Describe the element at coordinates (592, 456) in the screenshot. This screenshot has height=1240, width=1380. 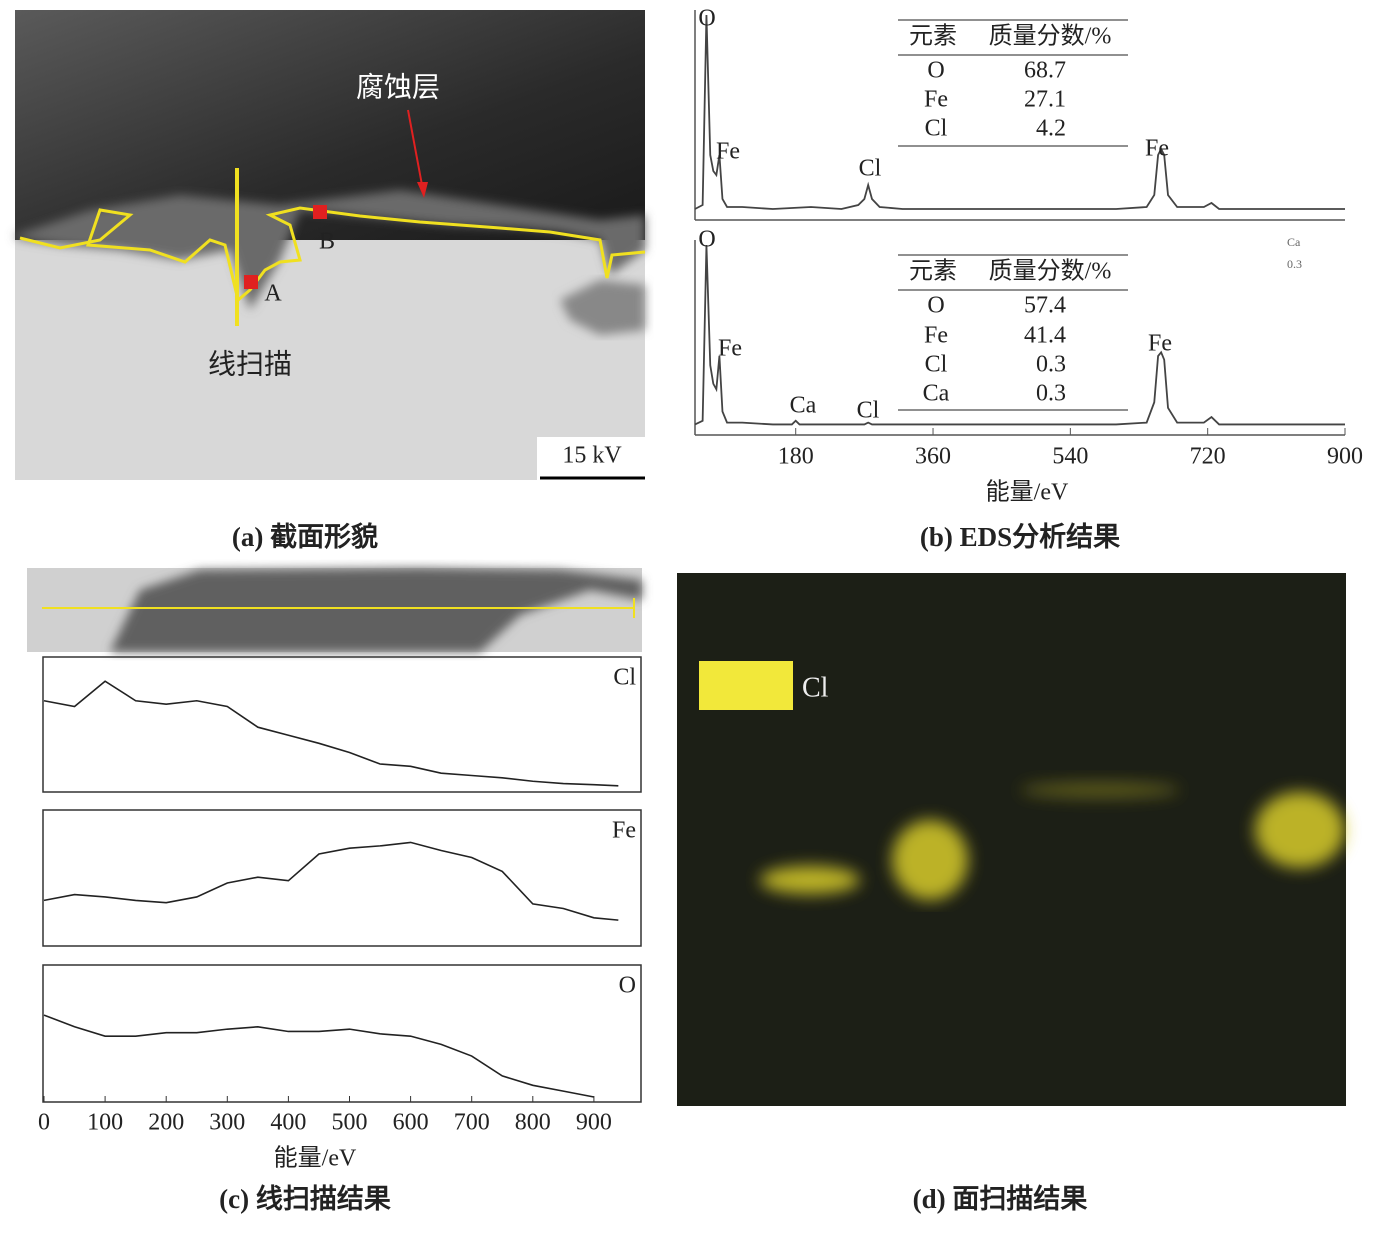
I see `scale-bar-label: 15 kV` at that location.